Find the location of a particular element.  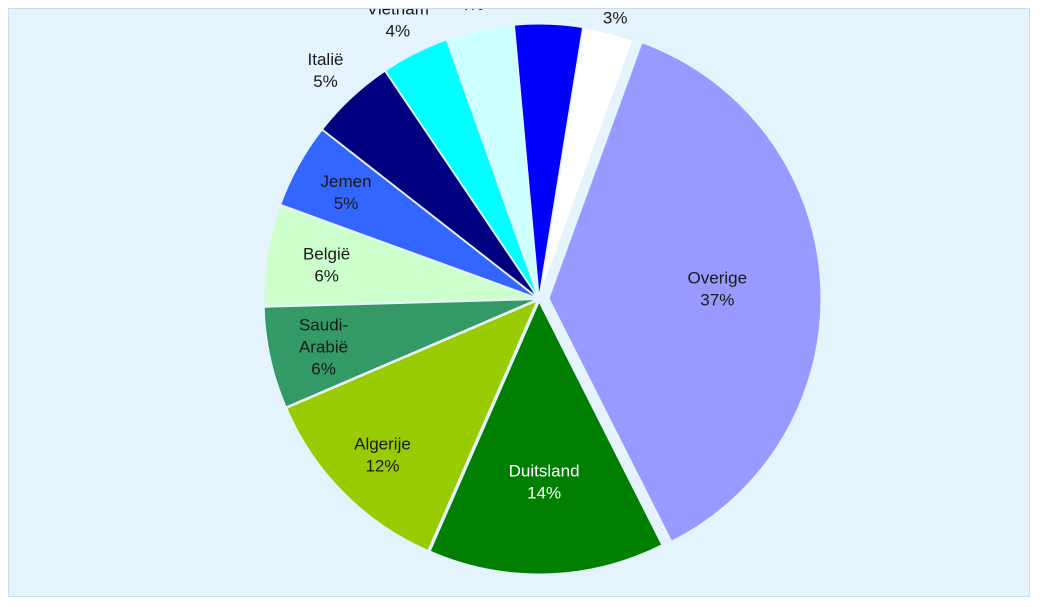

pie-label-value-1: 14% is located at coordinates (544, 492).